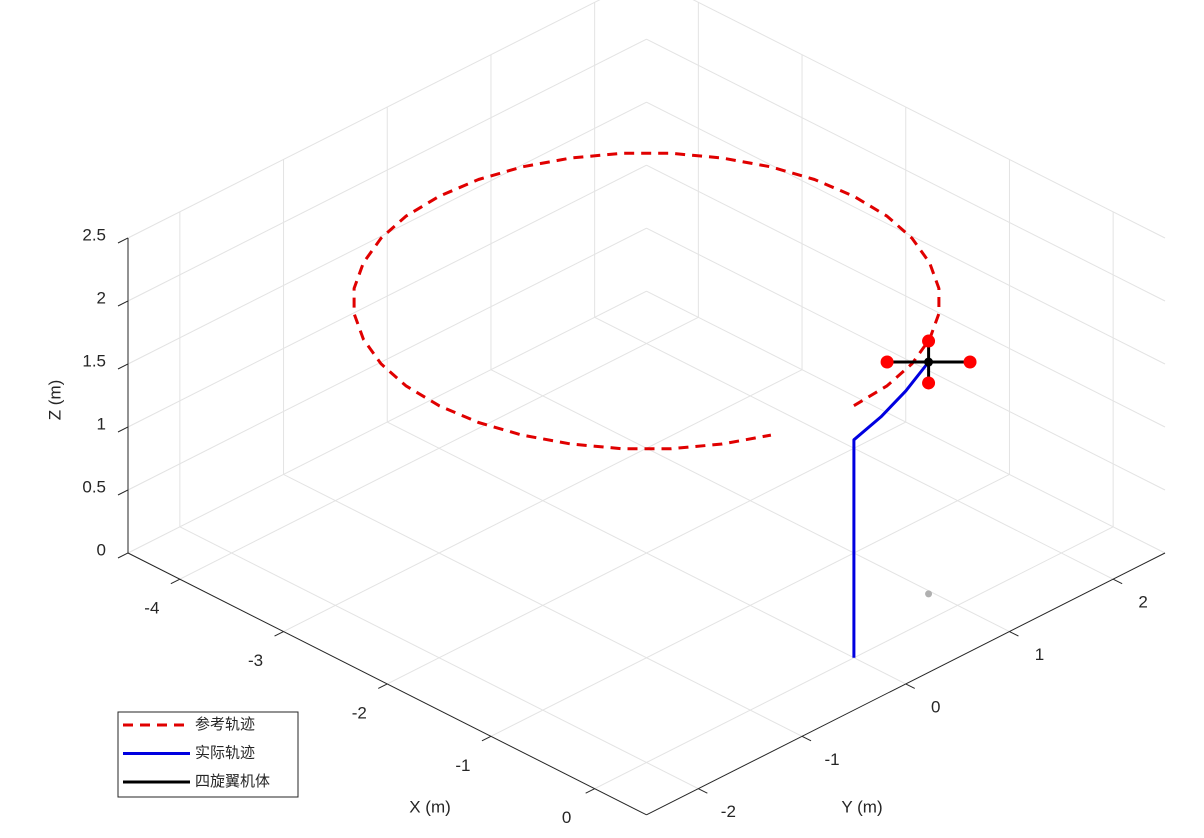 Image resolution: width=1204 pixels, height=838 pixels. What do you see at coordinates (929, 362) in the screenshot?
I see `body-center` at bounding box center [929, 362].